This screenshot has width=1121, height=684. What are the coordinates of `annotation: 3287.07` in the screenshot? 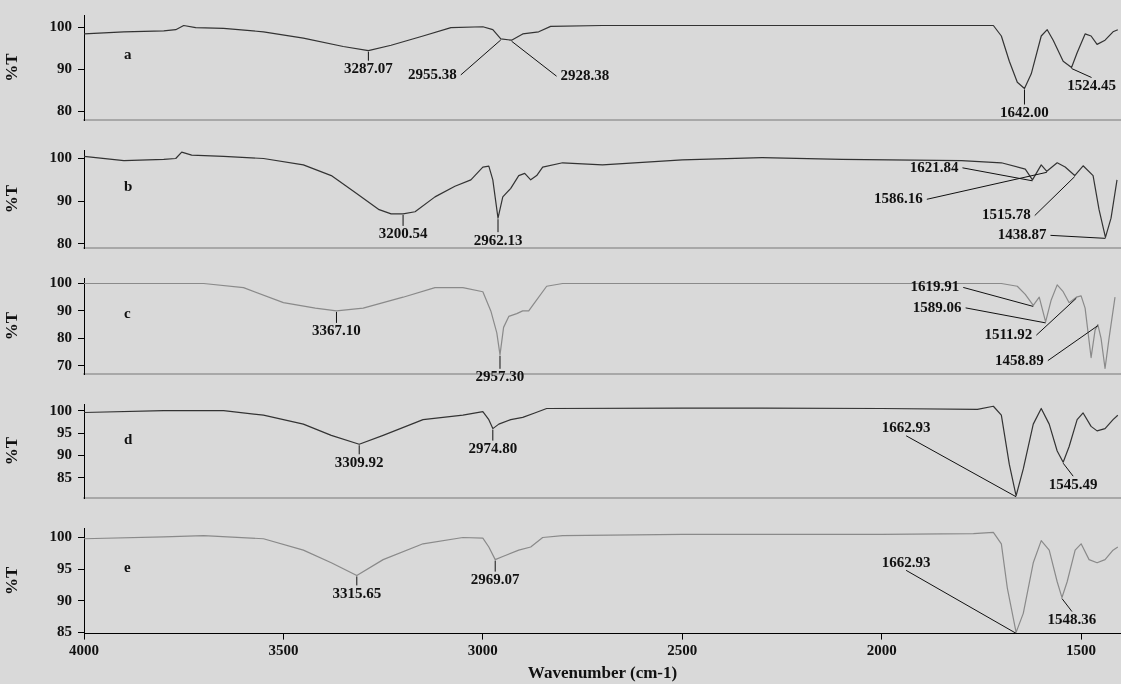 It's located at (369, 68).